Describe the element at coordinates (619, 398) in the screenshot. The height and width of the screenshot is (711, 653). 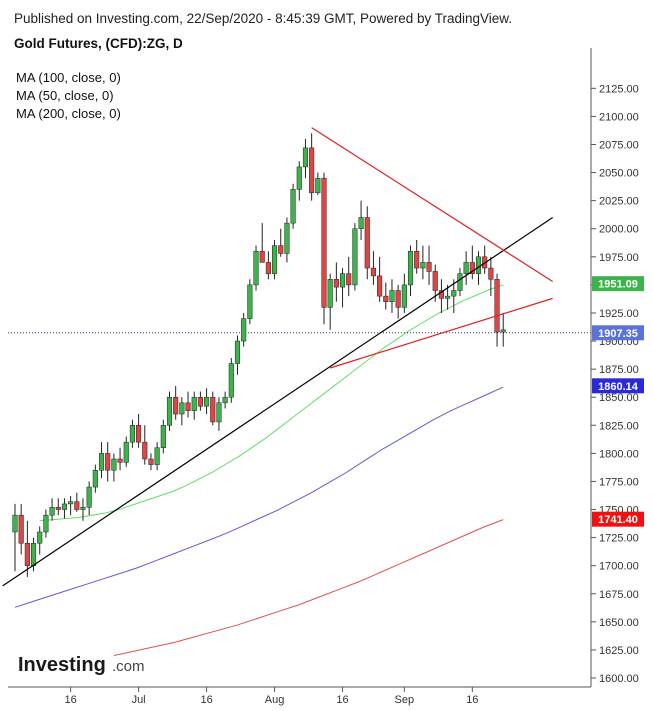
I see `y-tick-label: 1850.00` at that location.